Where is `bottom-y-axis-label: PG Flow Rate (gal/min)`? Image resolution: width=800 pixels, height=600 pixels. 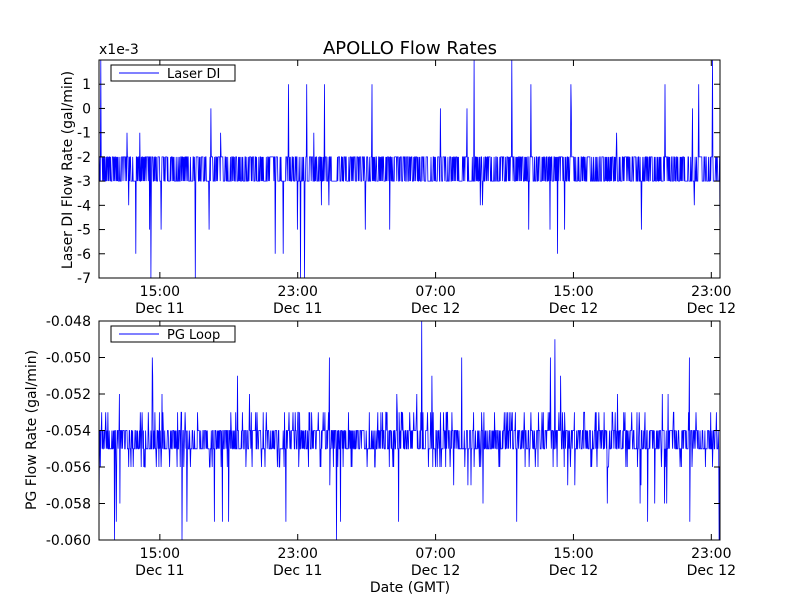 bottom-y-axis-label: PG Flow Rate (gal/min) is located at coordinates (32, 430).